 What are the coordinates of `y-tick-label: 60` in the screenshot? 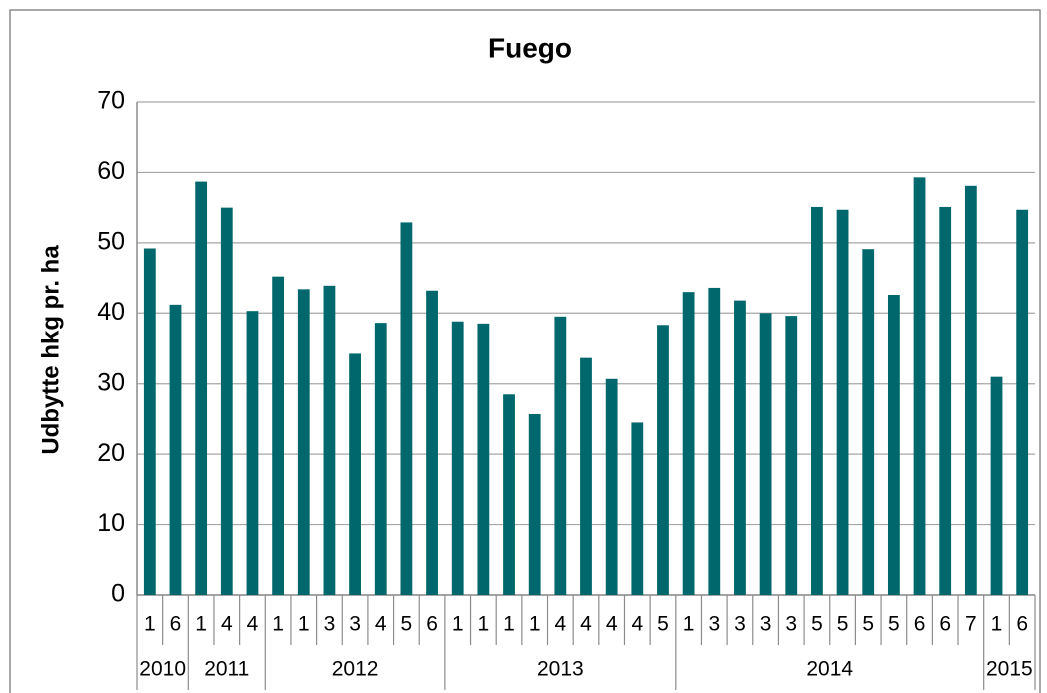 It's located at (111, 171).